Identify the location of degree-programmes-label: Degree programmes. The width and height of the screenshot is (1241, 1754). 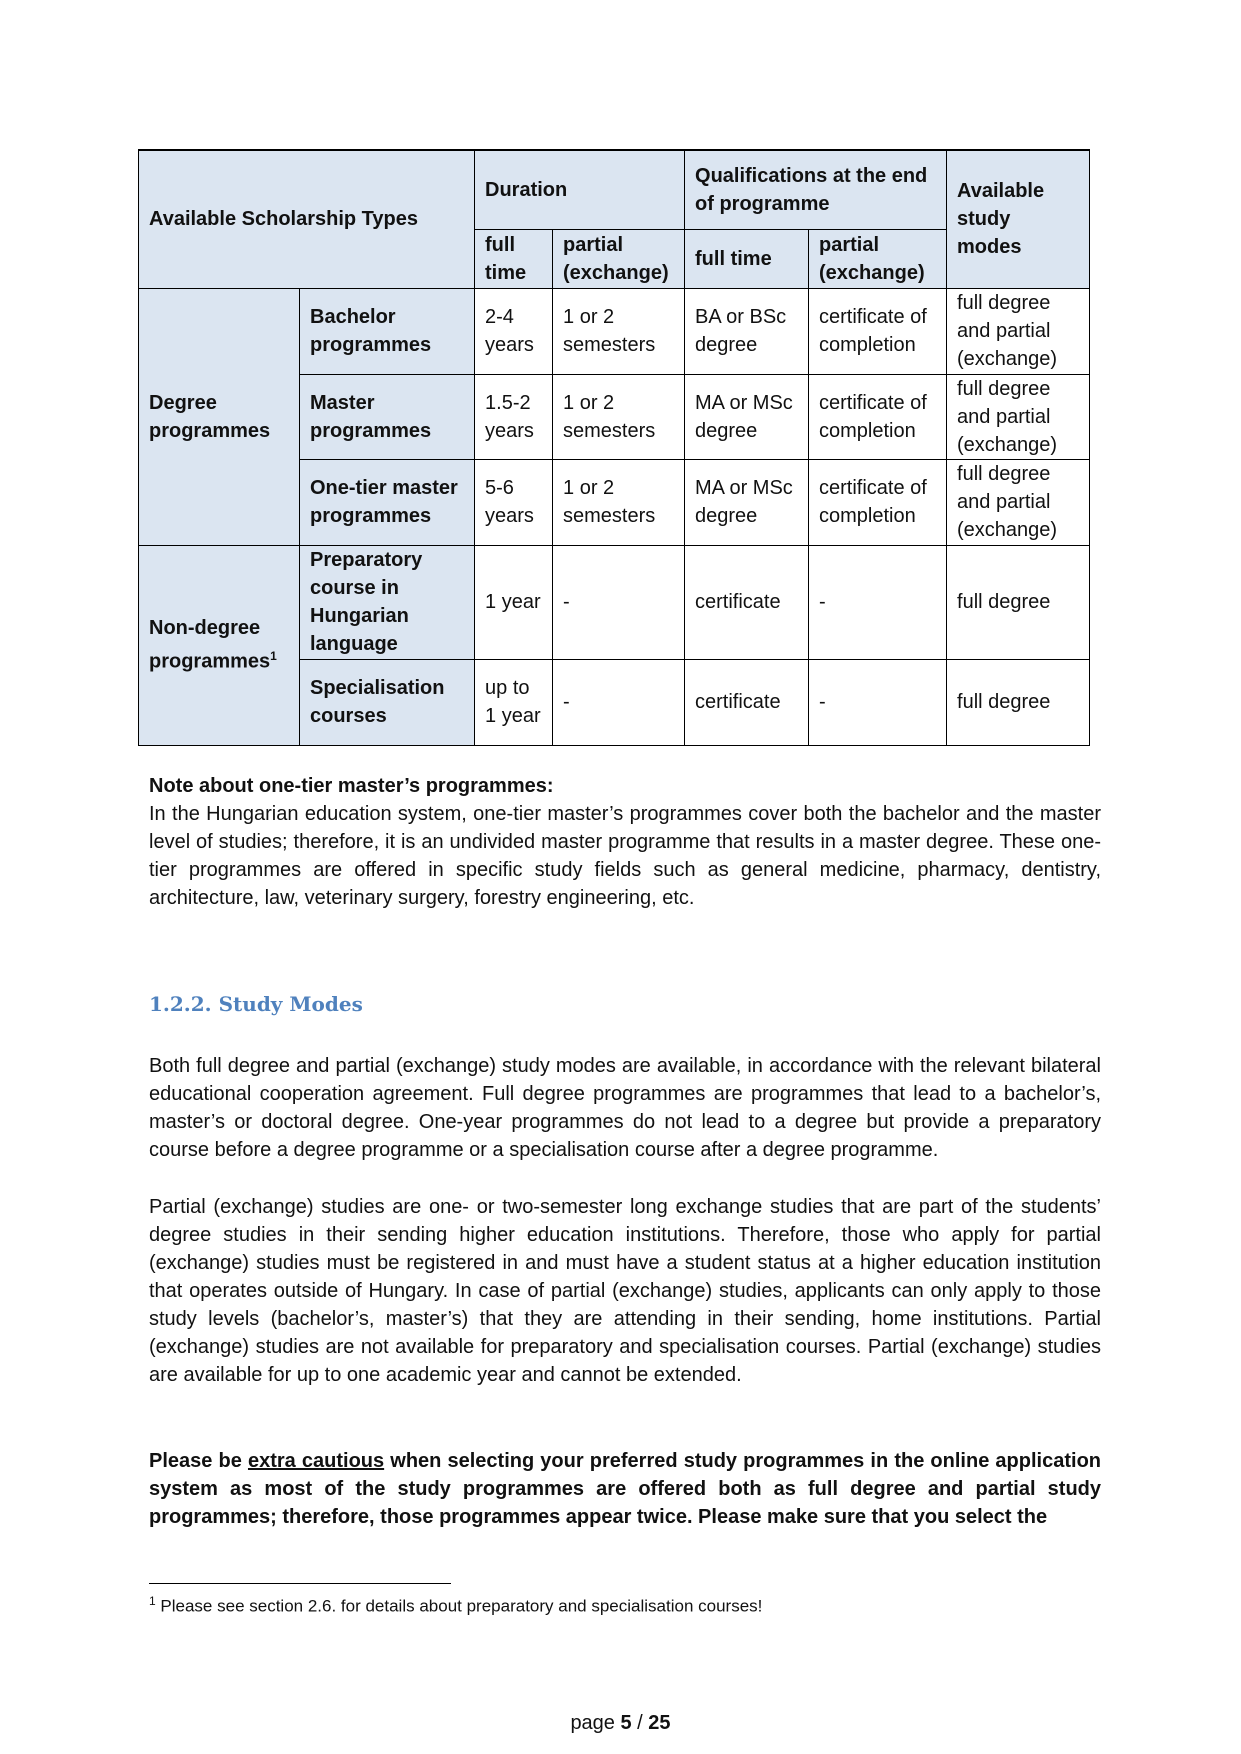
(219, 416).